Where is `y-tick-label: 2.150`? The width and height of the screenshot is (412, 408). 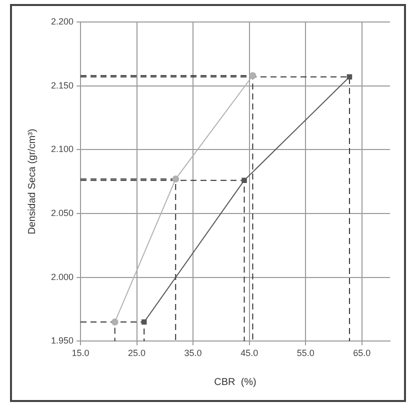 y-tick-label: 2.150 is located at coordinates (62, 85).